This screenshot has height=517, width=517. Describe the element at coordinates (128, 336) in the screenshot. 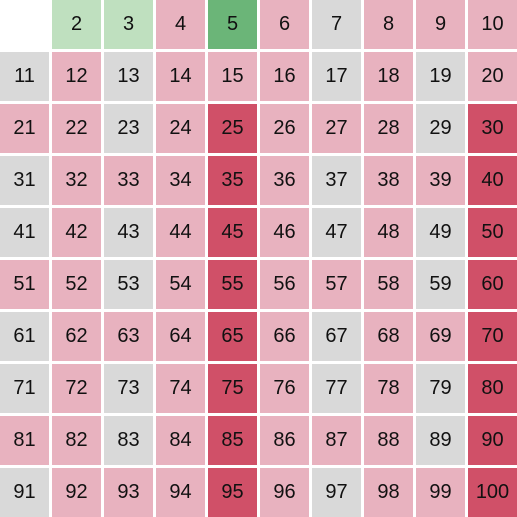

I see `number-cell-63: 63` at that location.